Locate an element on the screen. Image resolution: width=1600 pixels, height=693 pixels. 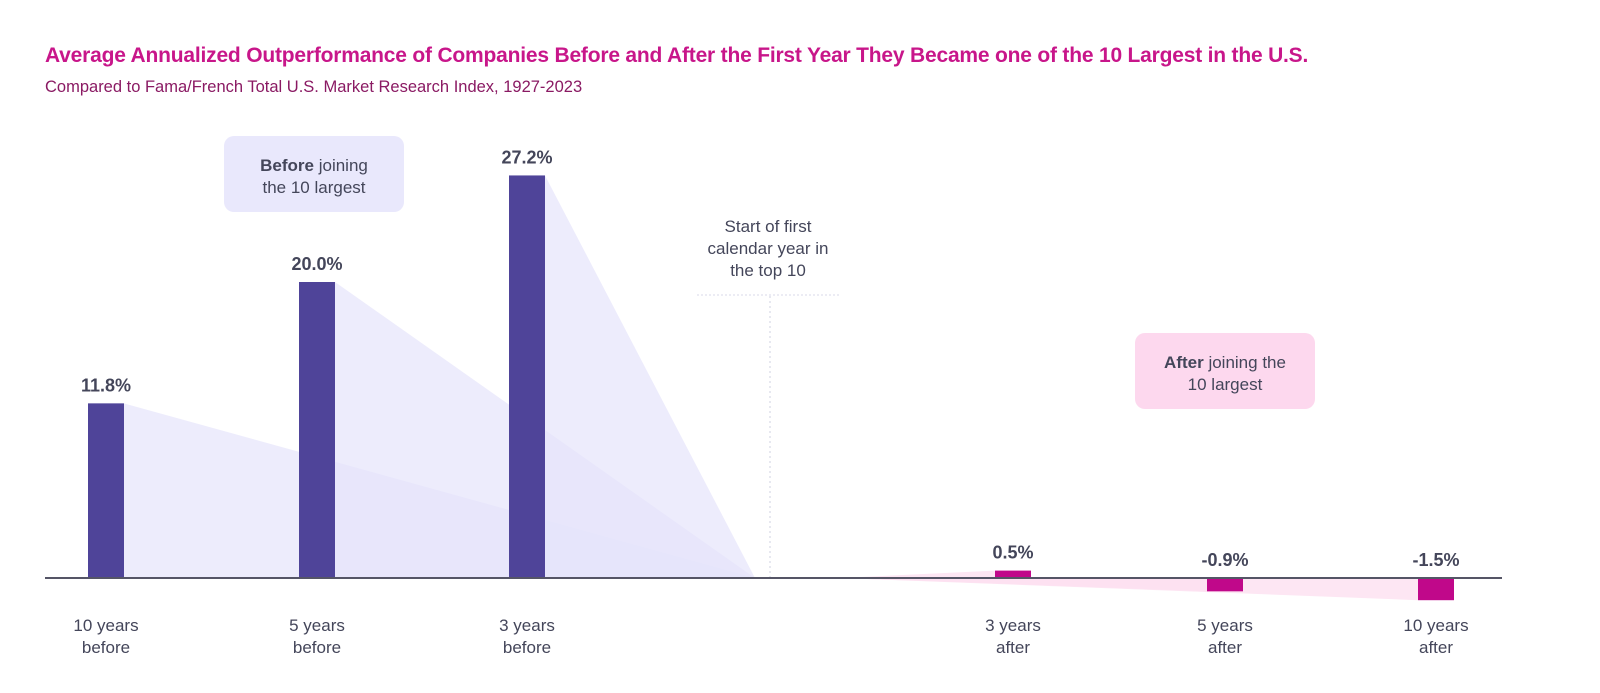
data-label: -0.9% is located at coordinates (1224, 560).